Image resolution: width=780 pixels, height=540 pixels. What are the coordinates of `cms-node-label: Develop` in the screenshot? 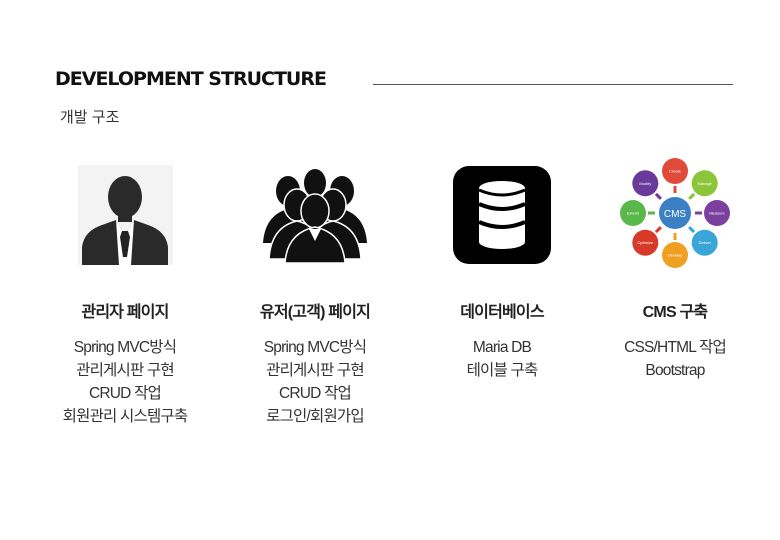 It's located at (675, 255).